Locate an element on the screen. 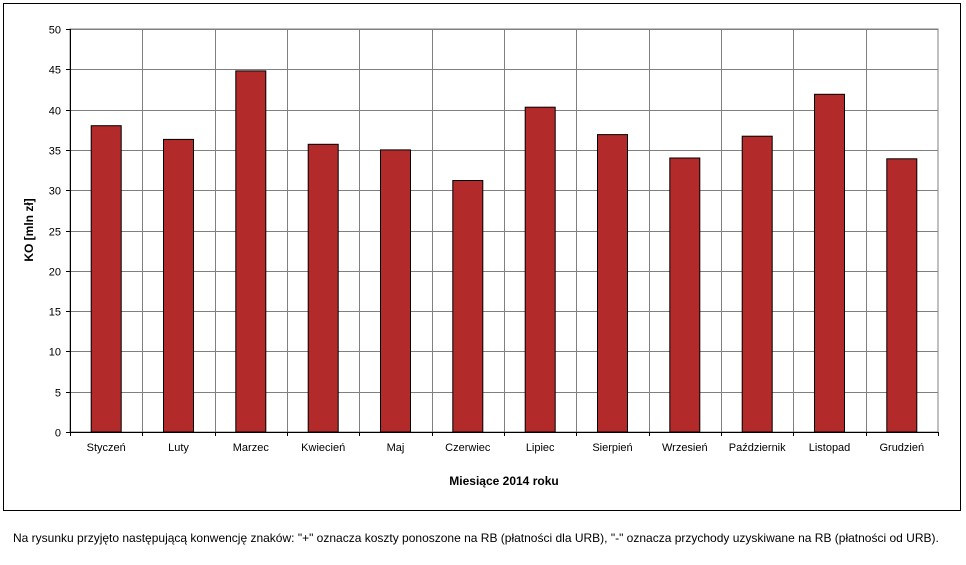 This screenshot has width=966, height=565. x-tick-label: Grudzień is located at coordinates (901, 448).